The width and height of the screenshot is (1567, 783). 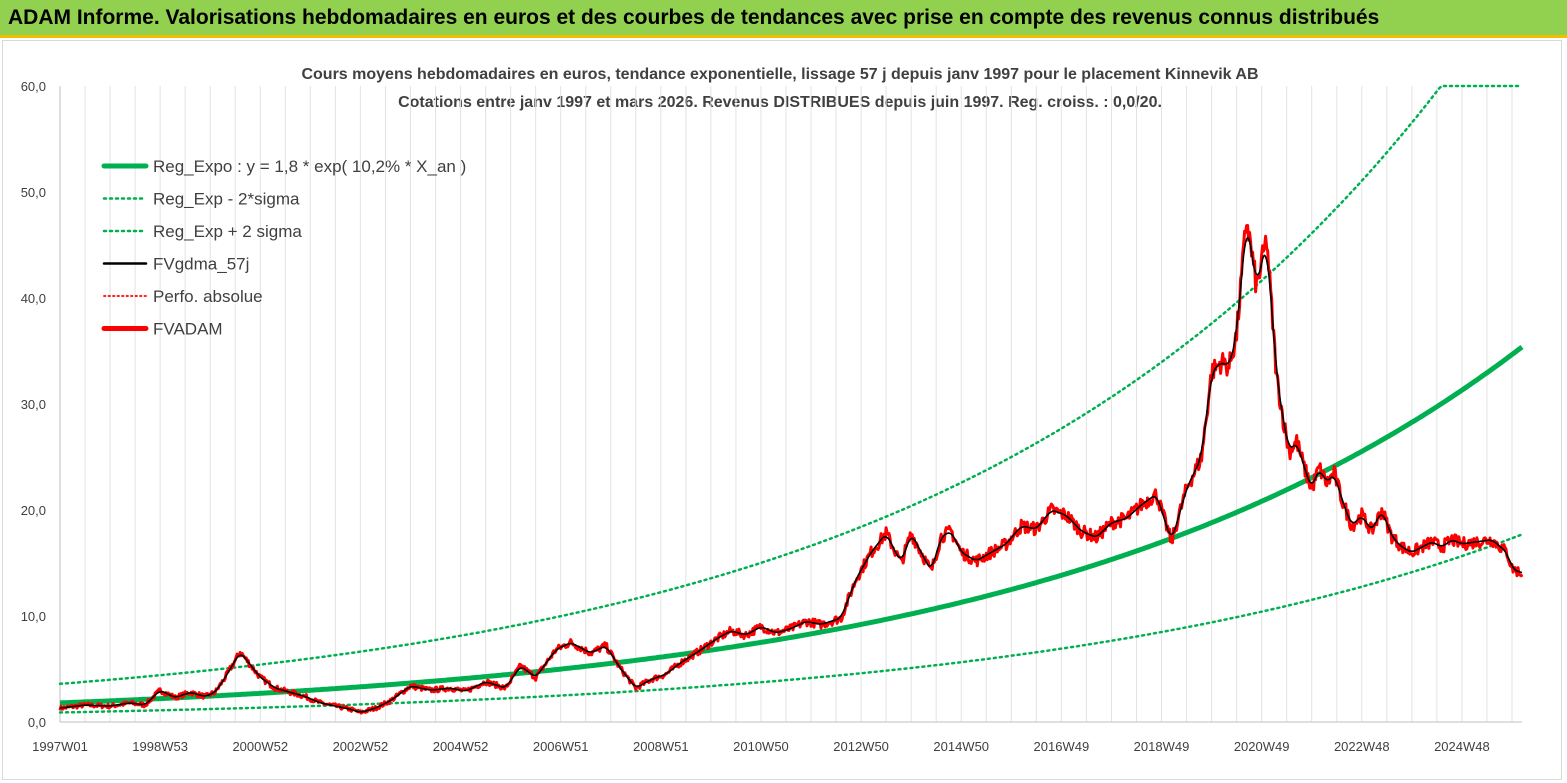 What do you see at coordinates (309, 166) in the screenshot?
I see `legend-reg-expo: Reg_Expo : y = 1,8 * exp( 10,2% * X_an )` at bounding box center [309, 166].